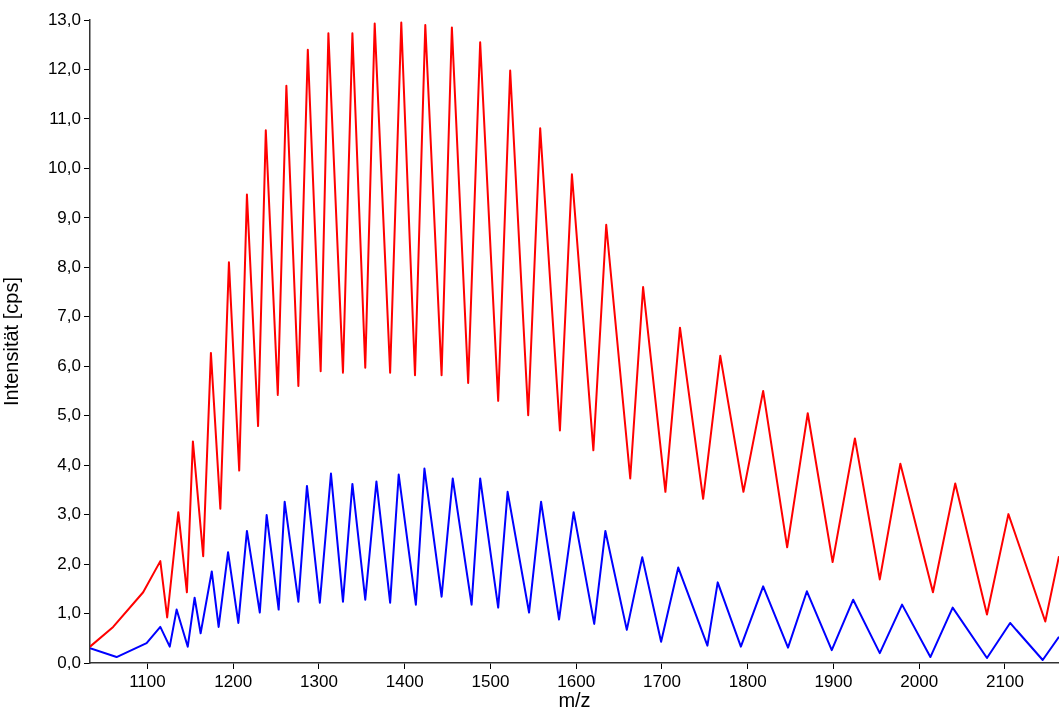 The image size is (1059, 713). What do you see at coordinates (64, 168) in the screenshot?
I see `y-tick-label: 10,0` at bounding box center [64, 168].